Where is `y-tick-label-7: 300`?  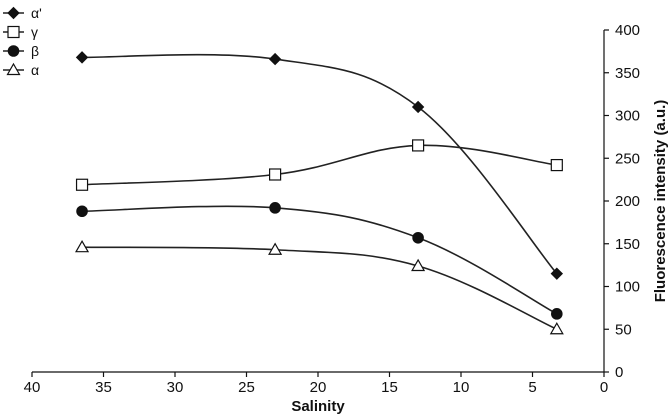 y-tick-label-7: 300 is located at coordinates (627, 116).